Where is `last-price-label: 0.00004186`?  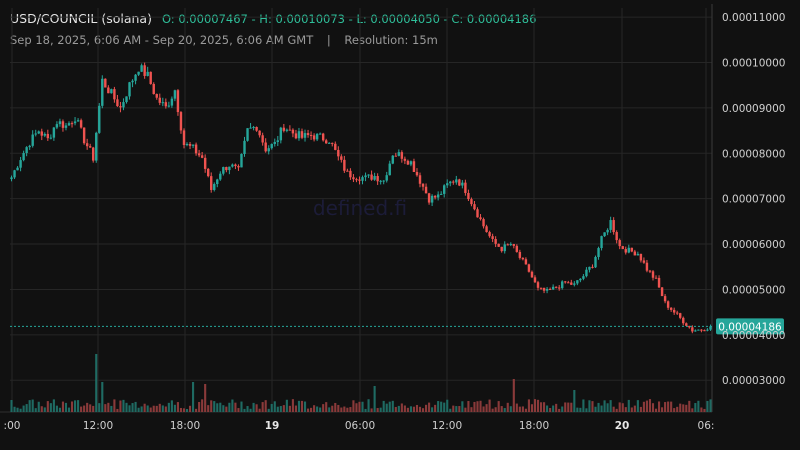
last-price-label: 0.00004186 is located at coordinates (750, 327).